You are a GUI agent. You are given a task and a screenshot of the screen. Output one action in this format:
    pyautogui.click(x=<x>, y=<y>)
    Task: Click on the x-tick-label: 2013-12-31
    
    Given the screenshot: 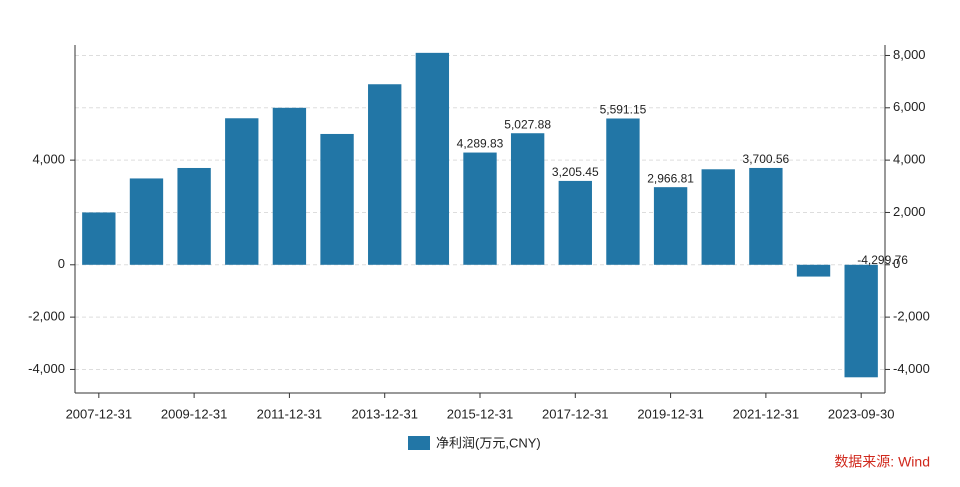 What is the action you would take?
    pyautogui.click(x=384, y=413)
    